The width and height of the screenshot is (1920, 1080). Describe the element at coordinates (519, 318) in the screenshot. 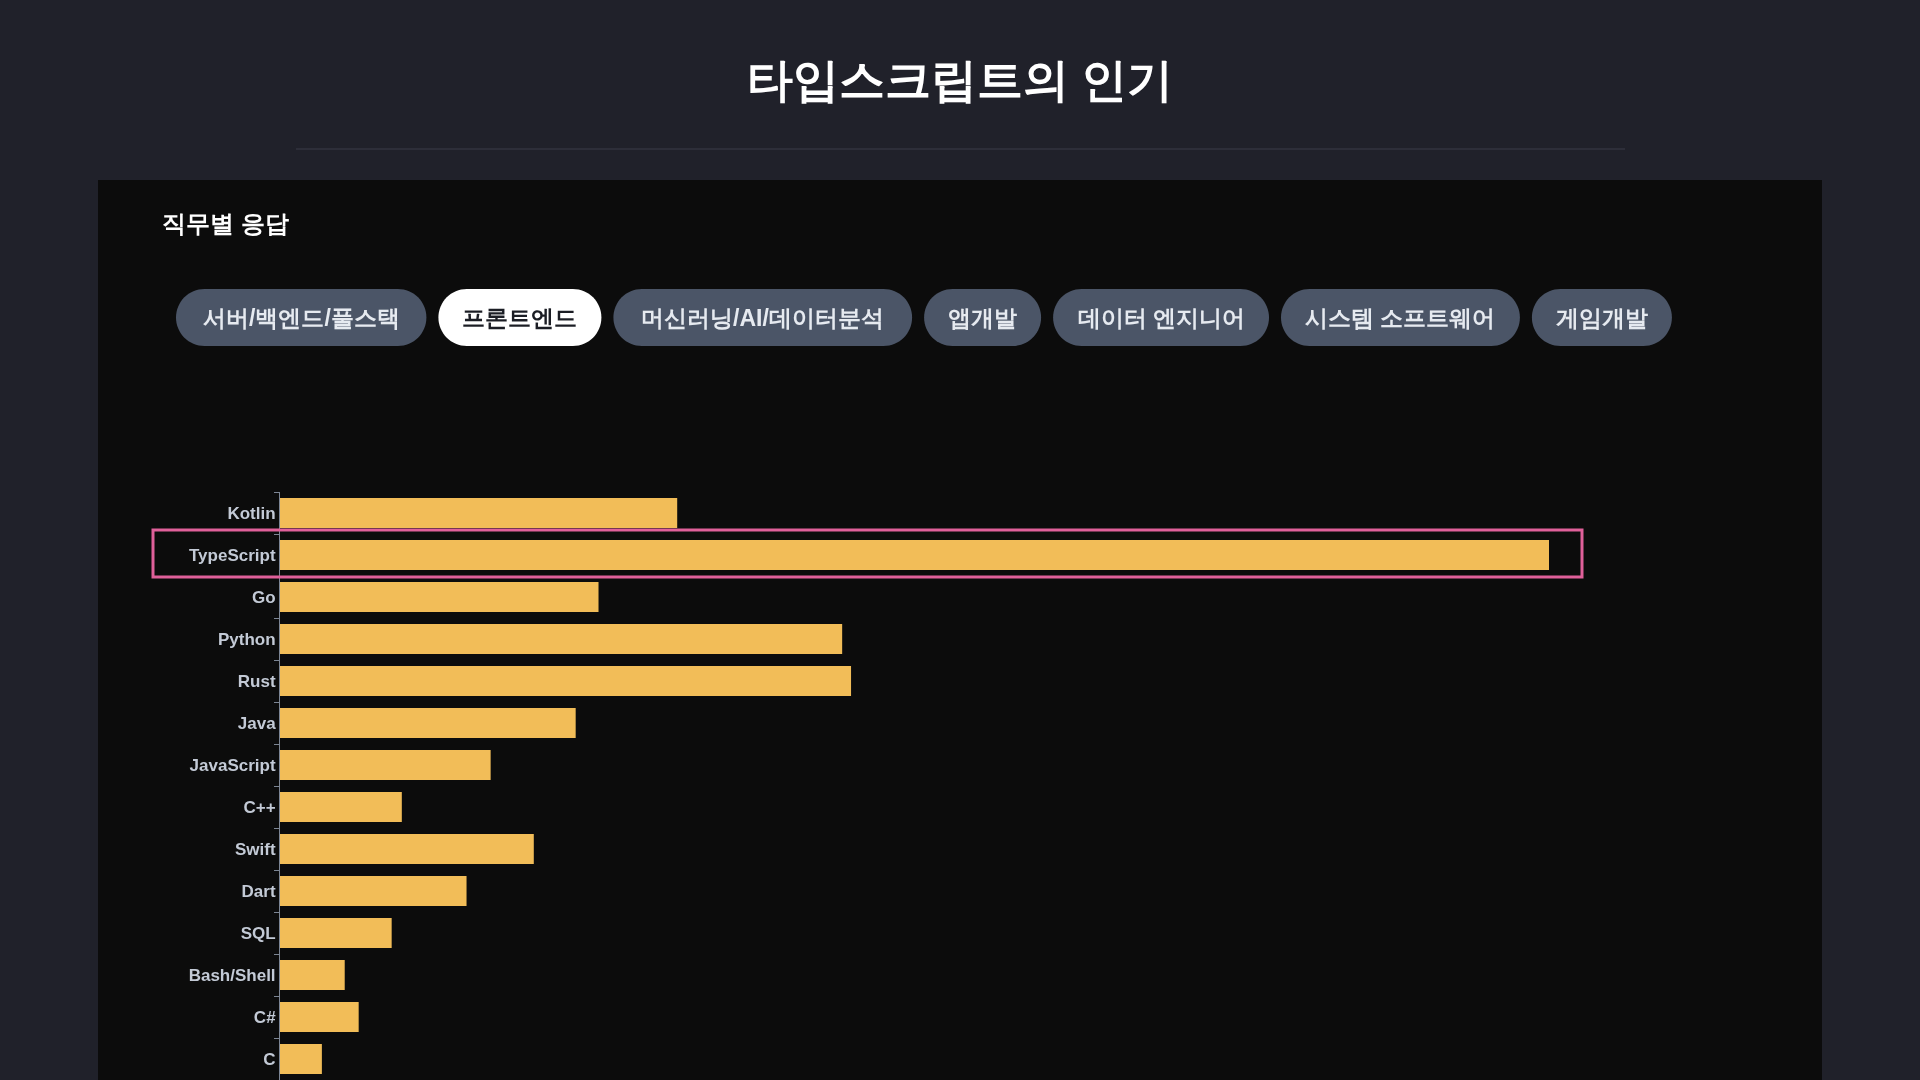

I see `text: 프론트엔드` at that location.